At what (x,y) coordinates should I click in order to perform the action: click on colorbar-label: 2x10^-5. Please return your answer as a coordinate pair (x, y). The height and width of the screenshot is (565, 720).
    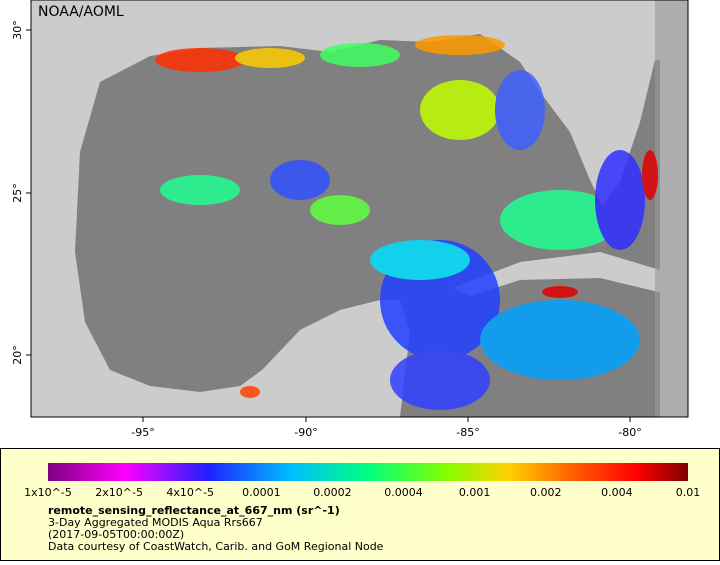
    Looking at the image, I should click on (119, 492).